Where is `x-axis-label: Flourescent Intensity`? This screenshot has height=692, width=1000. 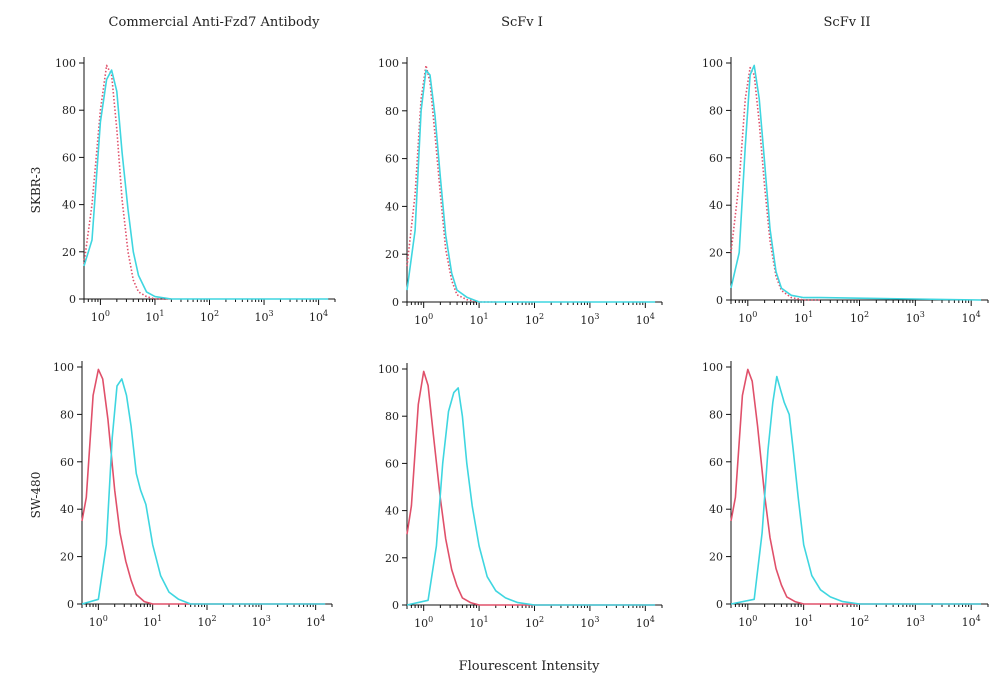
x-axis-label: Flourescent Intensity is located at coordinates (530, 666).